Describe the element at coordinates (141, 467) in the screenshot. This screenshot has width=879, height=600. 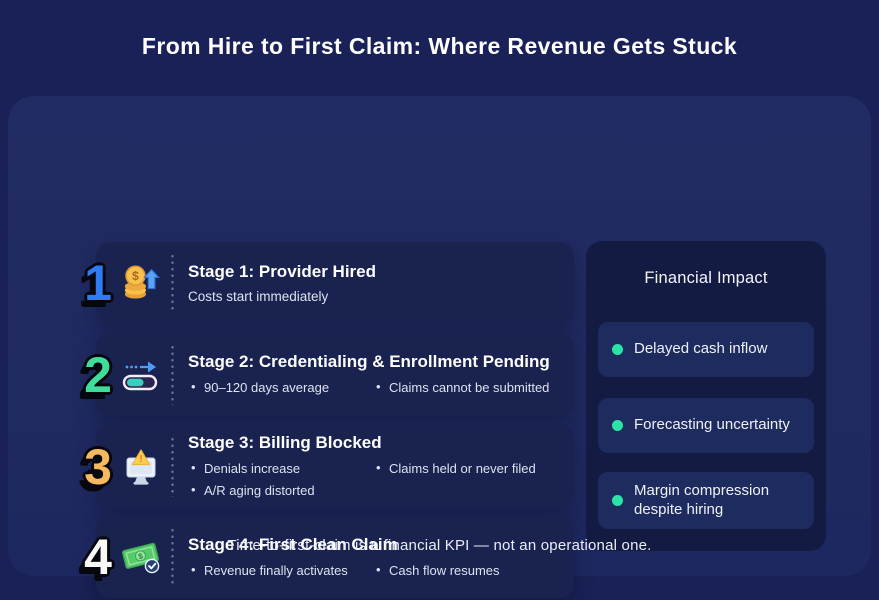
I see `monitor-alert-icon: !` at that location.